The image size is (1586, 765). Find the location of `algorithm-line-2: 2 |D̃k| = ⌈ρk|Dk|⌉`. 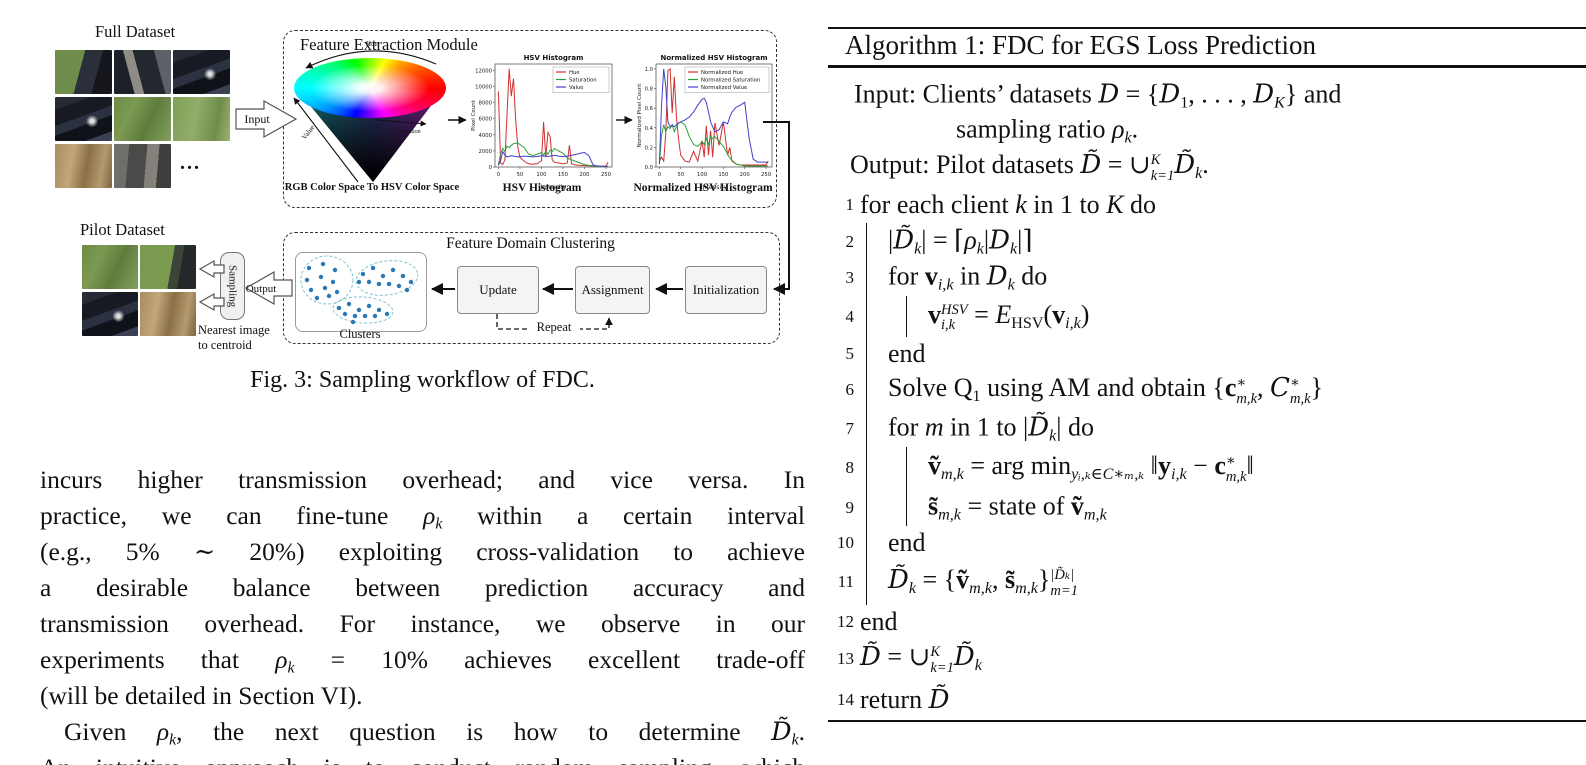

algorithm-line-2: 2 |D̃k| = ⌈ρk|Dk|⌉ is located at coordinates (1207, 241).